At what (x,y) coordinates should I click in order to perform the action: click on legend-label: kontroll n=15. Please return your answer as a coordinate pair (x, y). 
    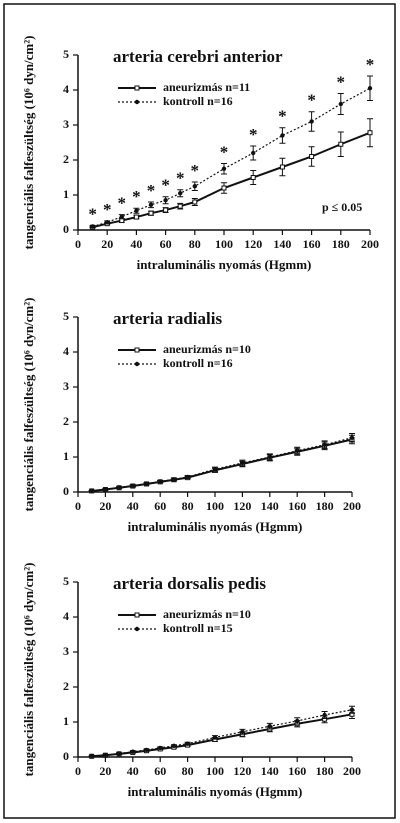
    Looking at the image, I should click on (198, 628).